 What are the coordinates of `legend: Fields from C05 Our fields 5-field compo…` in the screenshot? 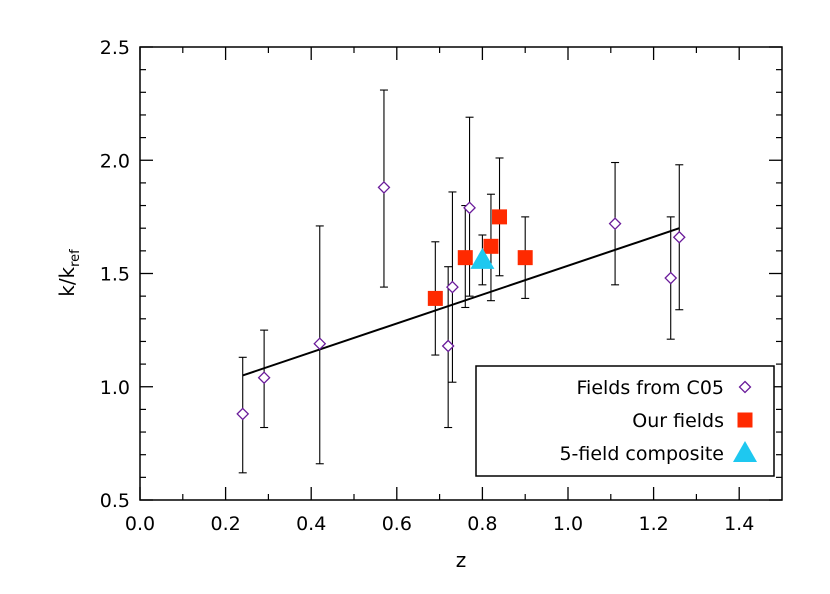 It's located at (625, 421).